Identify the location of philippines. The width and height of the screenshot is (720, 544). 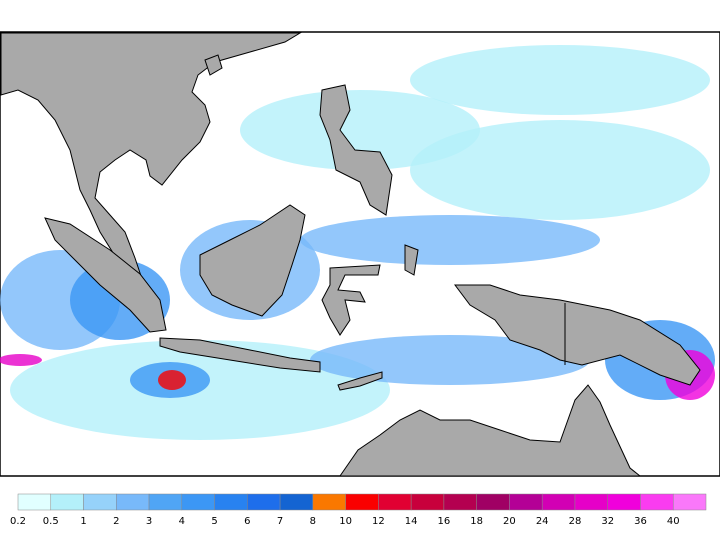
(356, 150).